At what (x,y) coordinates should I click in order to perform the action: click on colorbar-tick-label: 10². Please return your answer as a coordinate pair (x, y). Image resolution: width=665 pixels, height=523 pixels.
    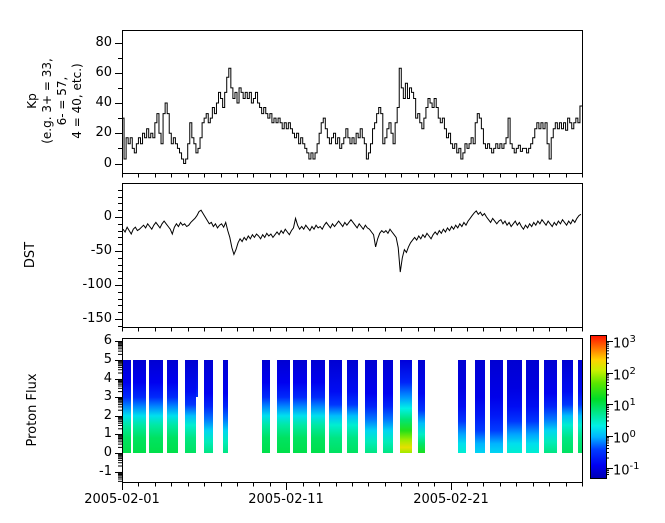
    Looking at the image, I should click on (624, 374).